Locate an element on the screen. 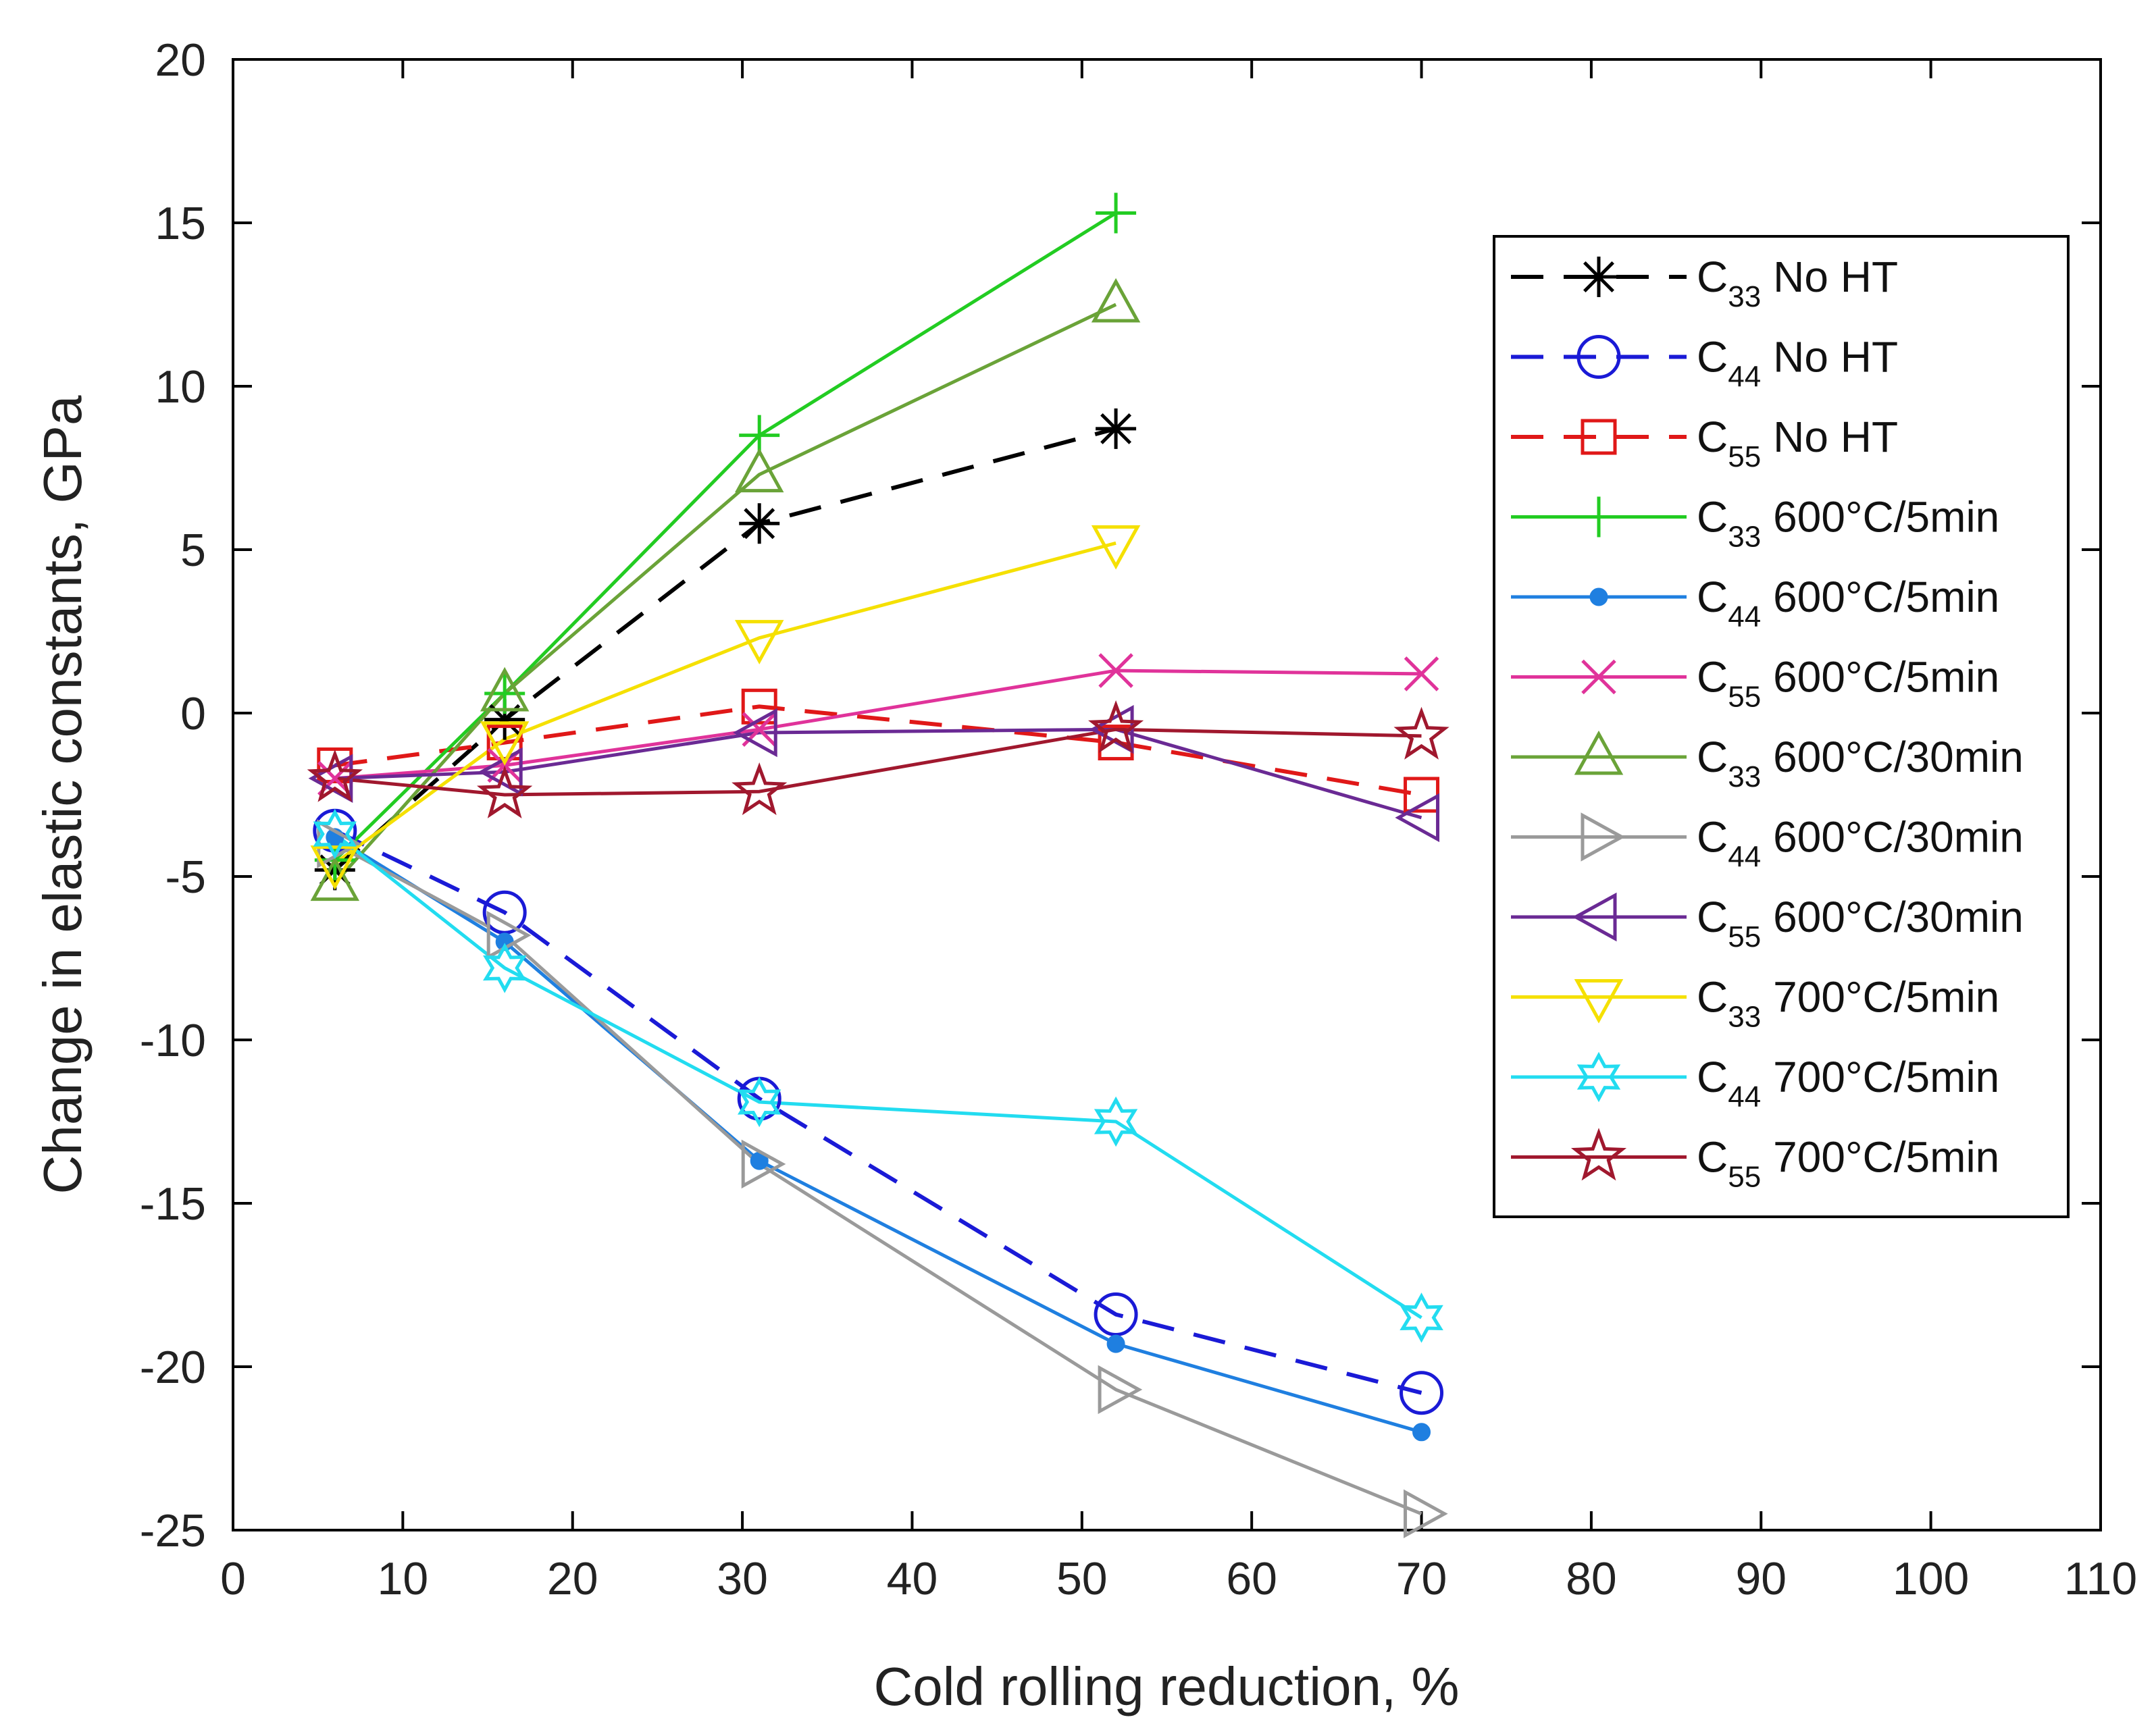 This screenshot has width=2156, height=1730. x-tick-label: 100 is located at coordinates (1931, 1578).